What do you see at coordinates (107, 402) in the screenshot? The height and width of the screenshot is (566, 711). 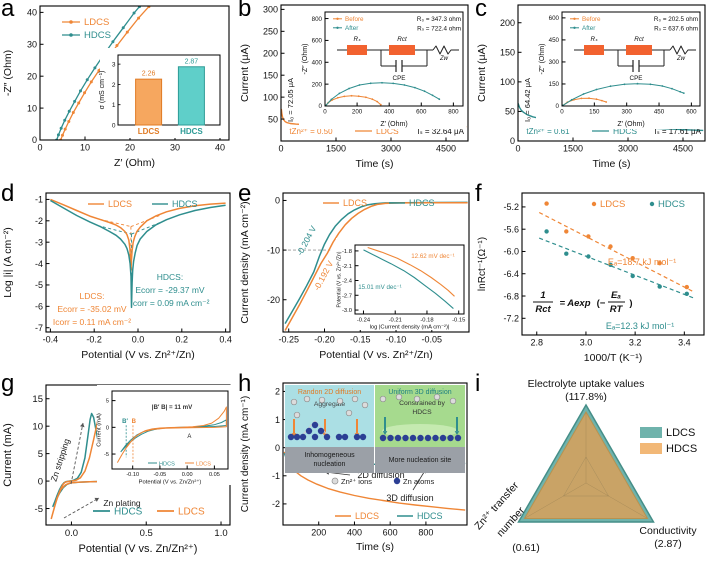 I see `y-tick-label: 5` at bounding box center [107, 402].